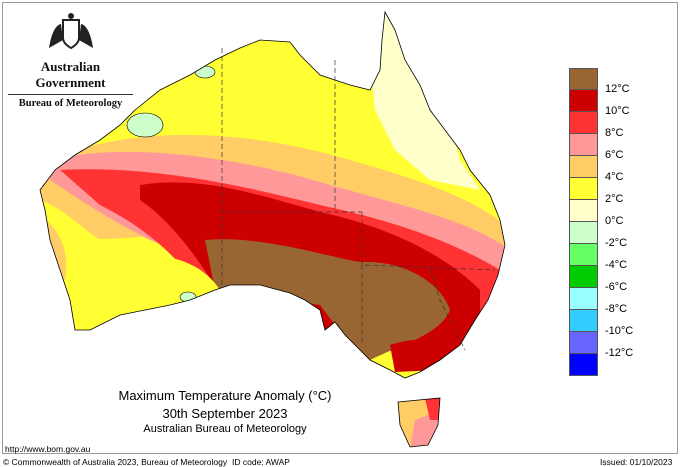  I want to click on legend-label: 6°C, so click(614, 155).